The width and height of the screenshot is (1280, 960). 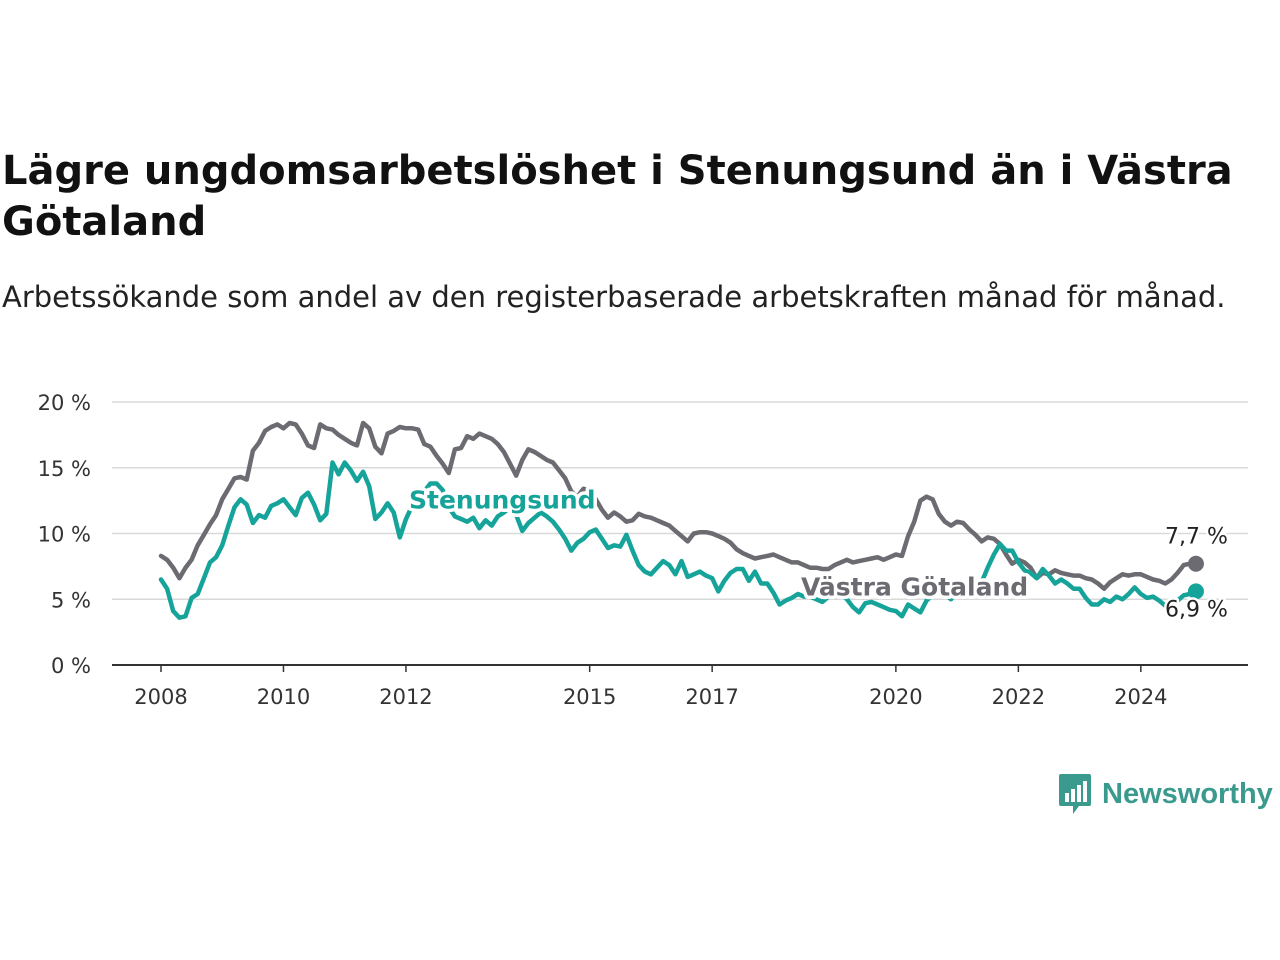 What do you see at coordinates (71, 666) in the screenshot?
I see `y-tick-label: 0 %` at bounding box center [71, 666].